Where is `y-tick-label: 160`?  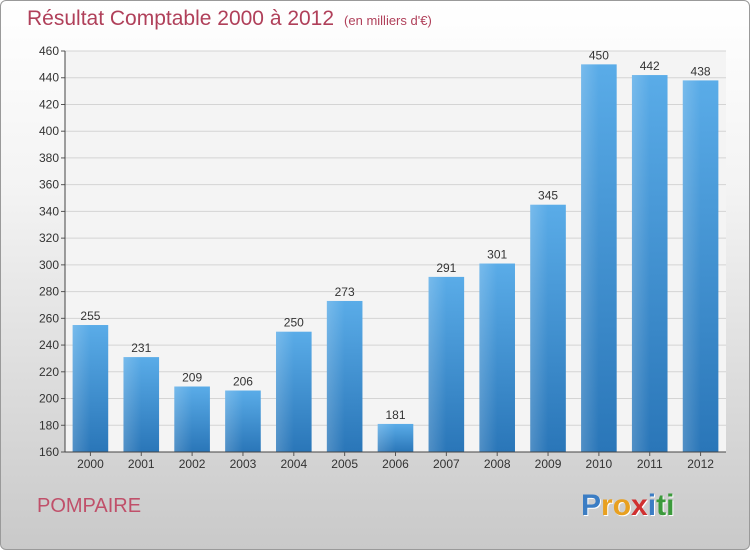
y-tick-label: 160 is located at coordinates (49, 452).